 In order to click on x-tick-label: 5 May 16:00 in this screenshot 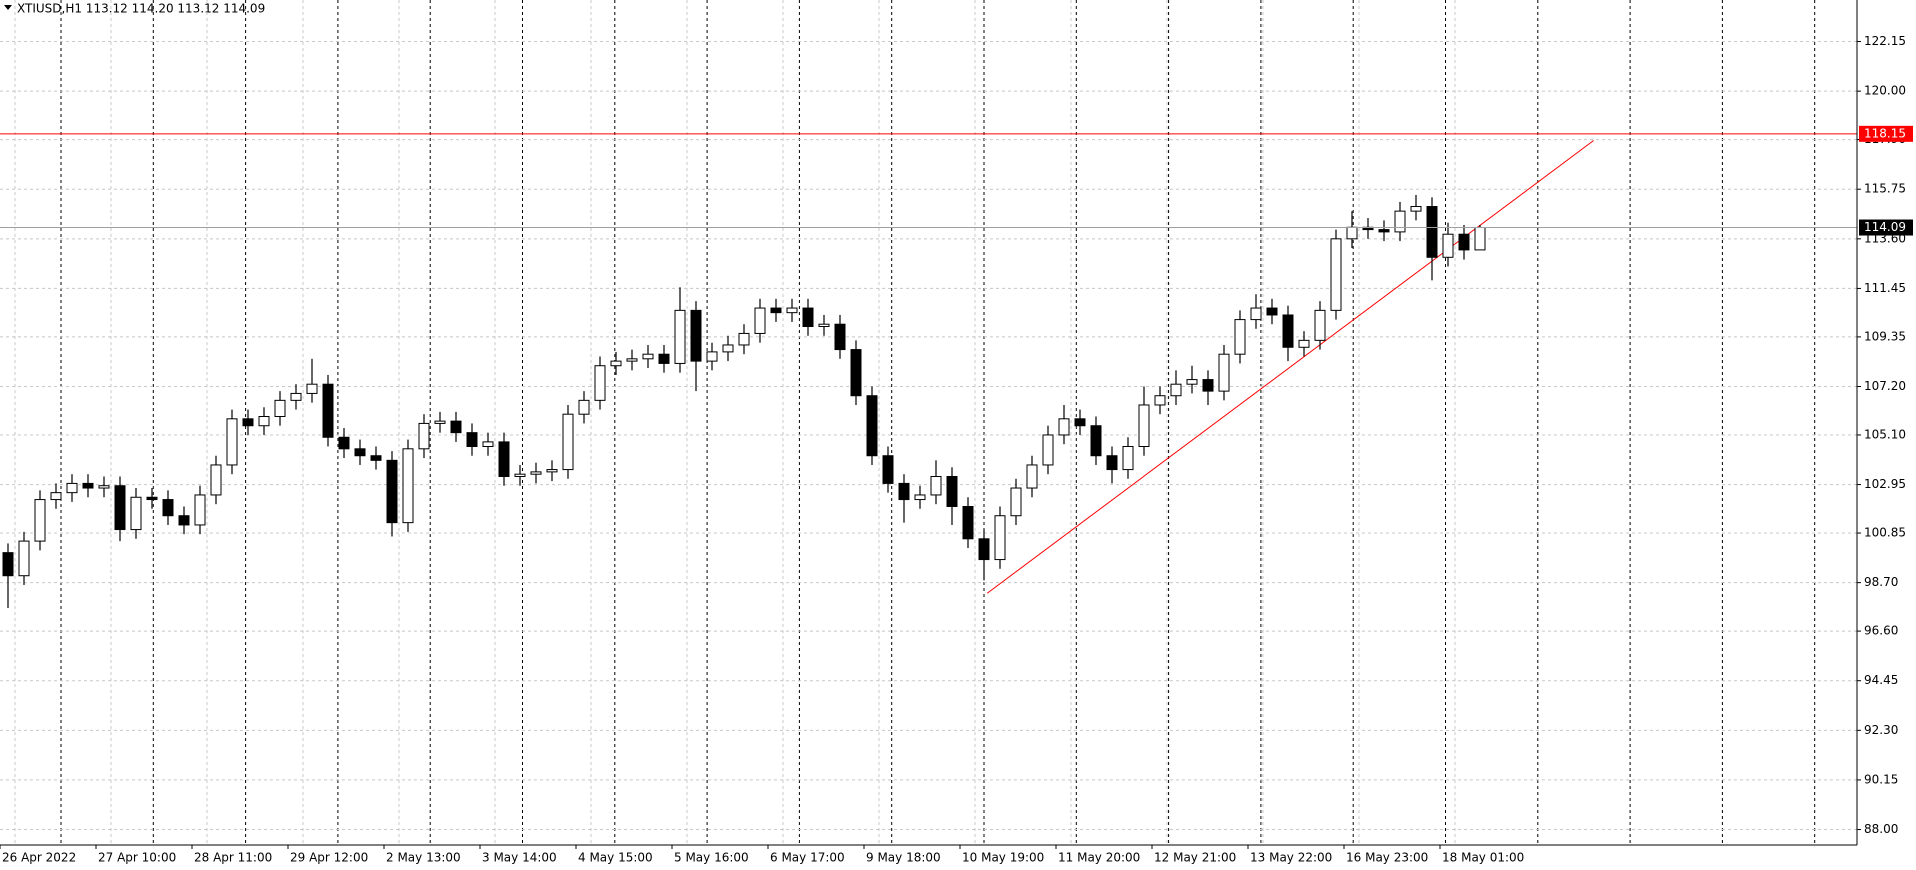, I will do `click(711, 858)`.